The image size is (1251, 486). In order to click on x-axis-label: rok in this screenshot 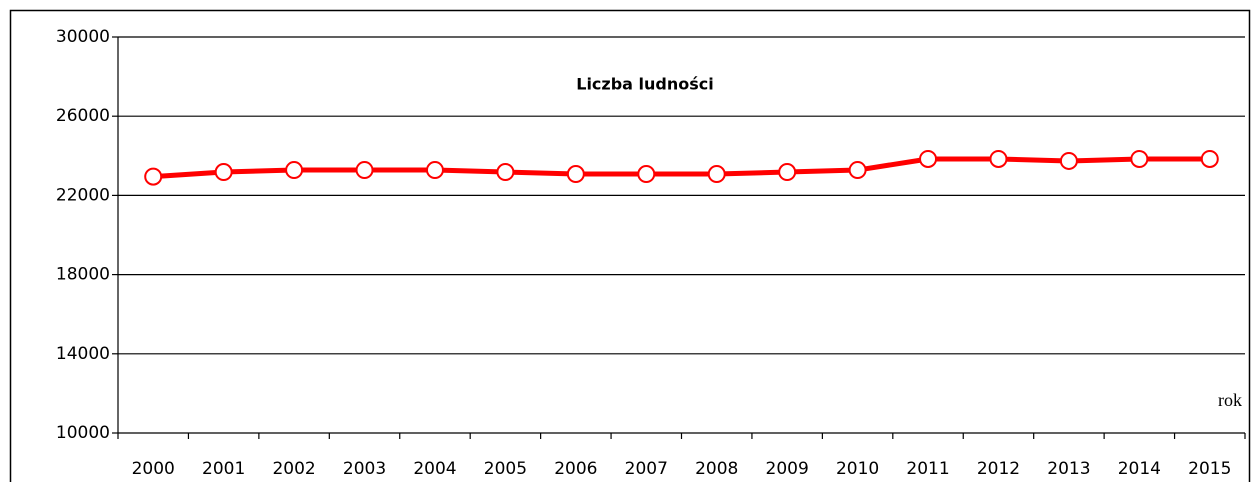, I will do `click(1230, 400)`.